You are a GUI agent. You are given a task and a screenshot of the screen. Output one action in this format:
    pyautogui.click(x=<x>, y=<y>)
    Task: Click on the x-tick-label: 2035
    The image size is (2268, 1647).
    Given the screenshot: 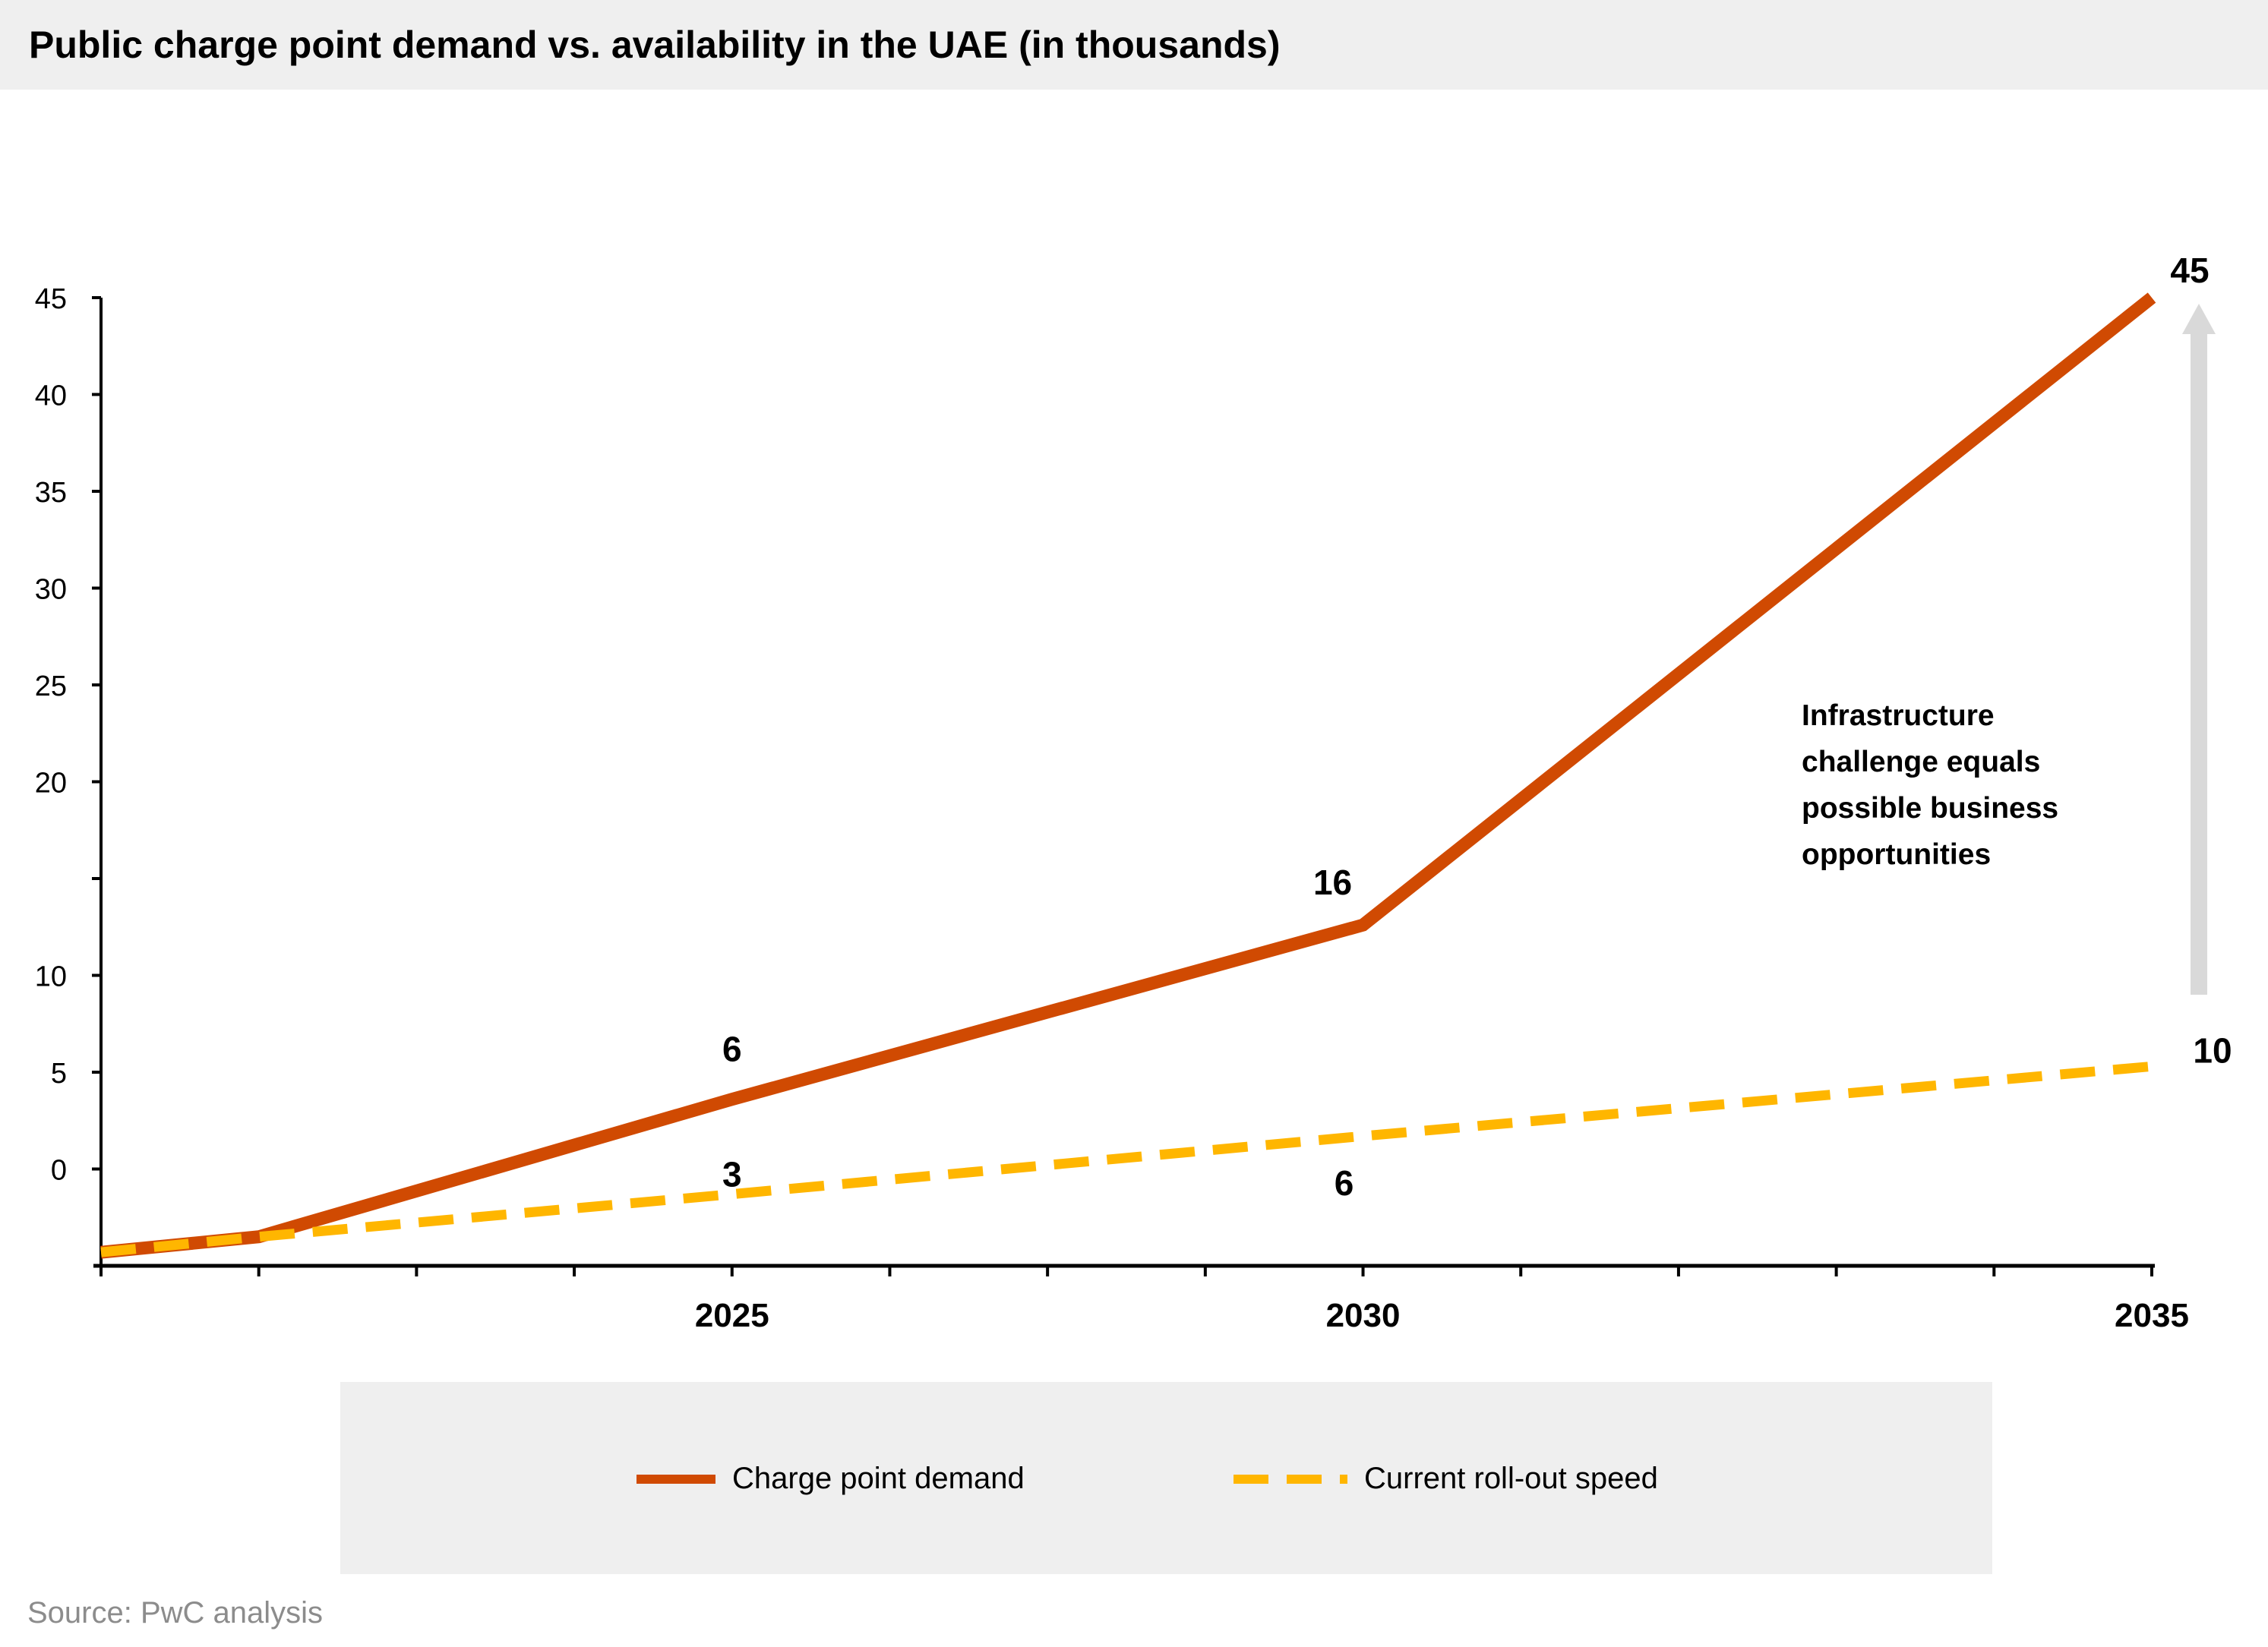 What is the action you would take?
    pyautogui.click(x=2152, y=1315)
    